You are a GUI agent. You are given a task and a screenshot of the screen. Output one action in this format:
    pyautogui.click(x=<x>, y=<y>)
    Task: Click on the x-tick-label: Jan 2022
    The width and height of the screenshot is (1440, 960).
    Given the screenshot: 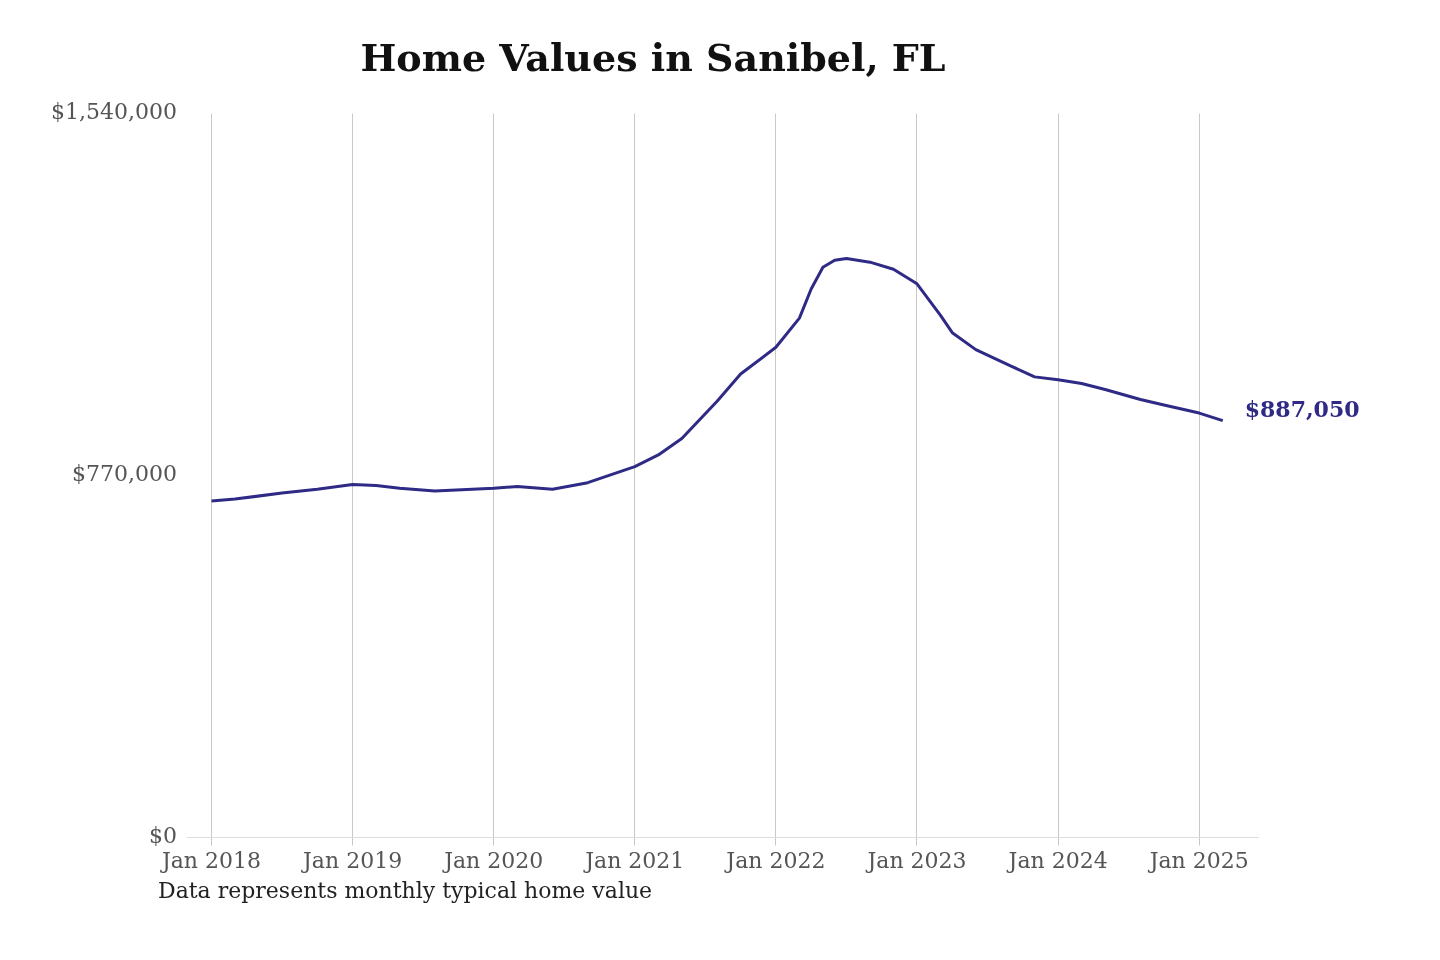 What is the action you would take?
    pyautogui.click(x=775, y=860)
    